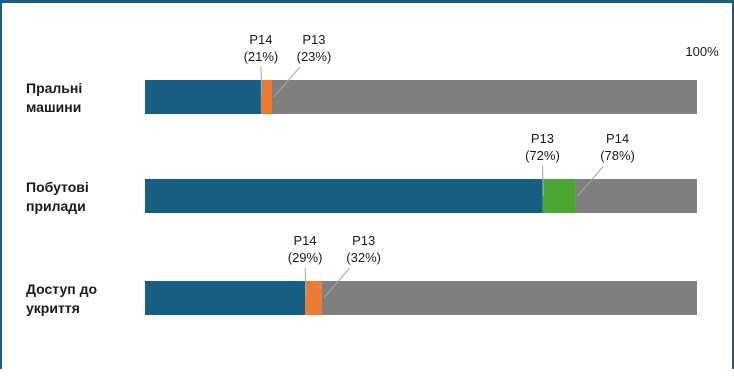  Describe the element at coordinates (305, 257) in the screenshot. I see `cat-3-ann-left-value: (29%)` at that location.